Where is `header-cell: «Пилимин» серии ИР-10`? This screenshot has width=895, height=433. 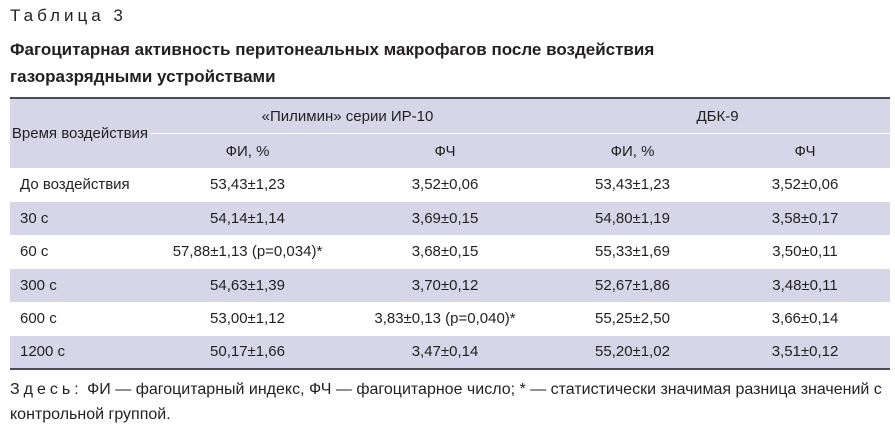
header-cell: «Пилимин» серии ИР-10 is located at coordinates (347, 116).